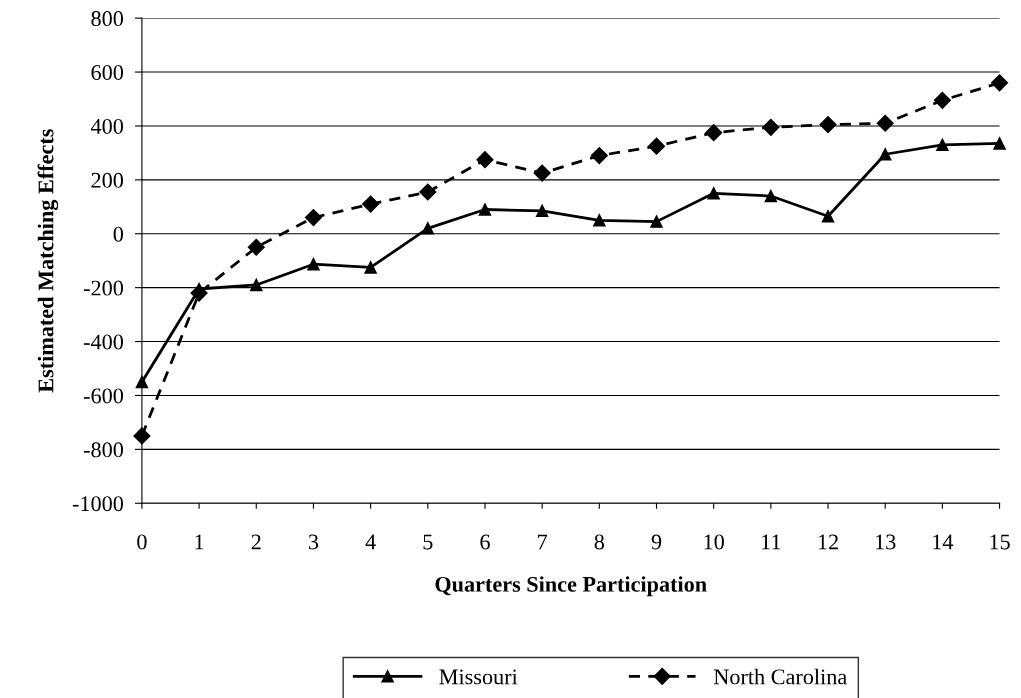 Image resolution: width=1021 pixels, height=698 pixels. Describe the element at coordinates (256, 542) in the screenshot. I see `x-tick-label: 2` at that location.